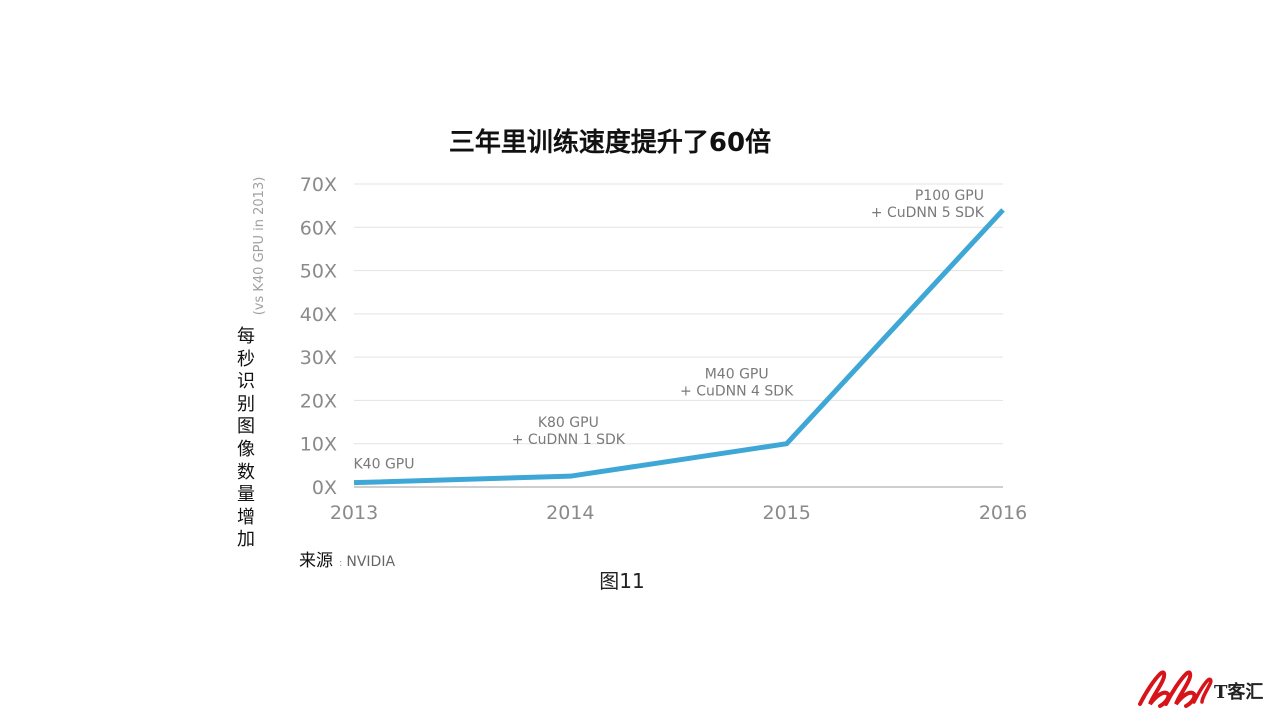 This screenshot has height=720, width=1280. I want to click on annotation-label: K40 GPU, so click(384, 465).